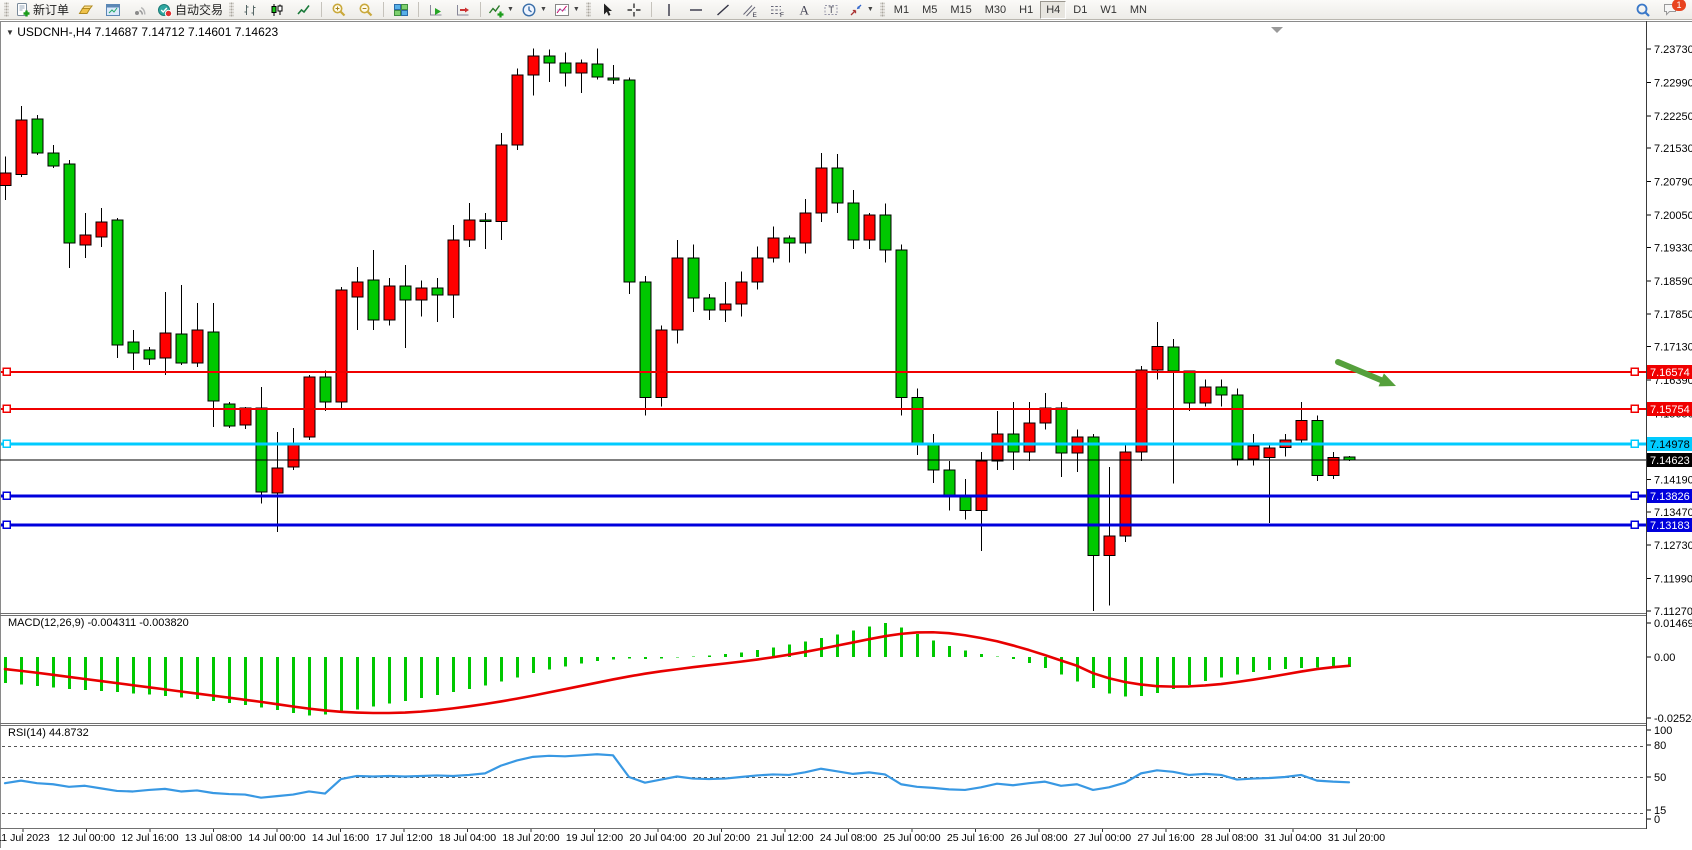  I want to click on timeframe-m5-button: M5, so click(930, 9).